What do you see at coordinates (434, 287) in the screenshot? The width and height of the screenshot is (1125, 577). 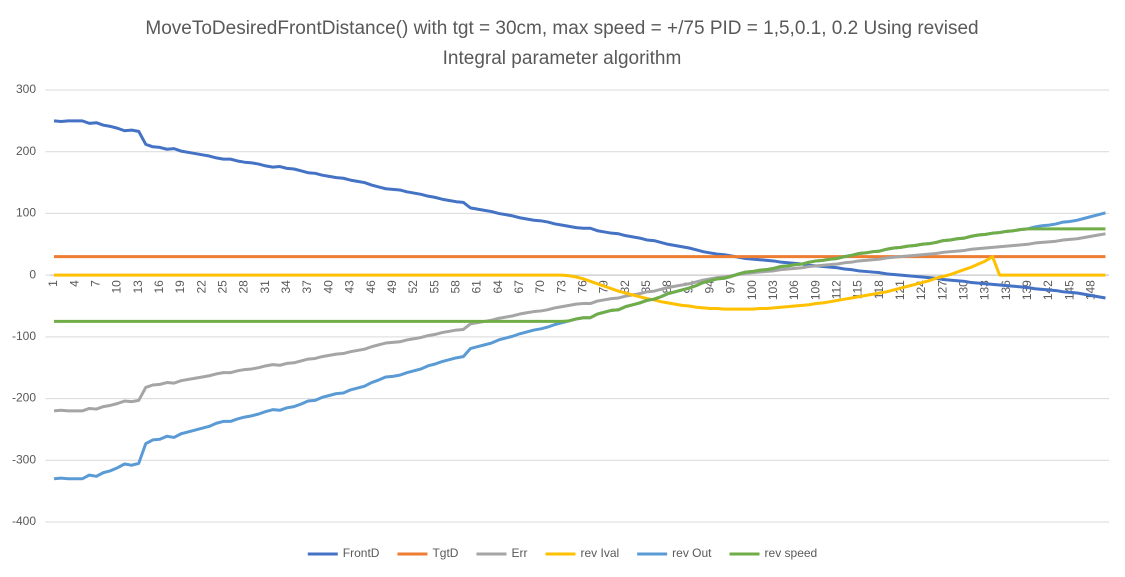 I see `x-tick-label: 55` at bounding box center [434, 287].